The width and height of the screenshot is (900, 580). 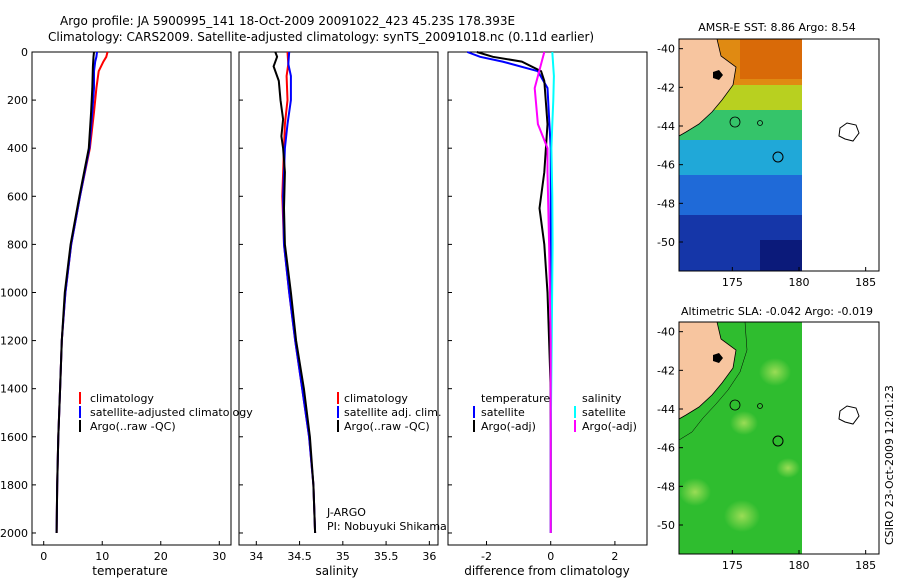 What do you see at coordinates (777, 27) in the screenshot?
I see `sst-map-title: AMSR-E SST: 8.86 Argo: 8.54` at bounding box center [777, 27].